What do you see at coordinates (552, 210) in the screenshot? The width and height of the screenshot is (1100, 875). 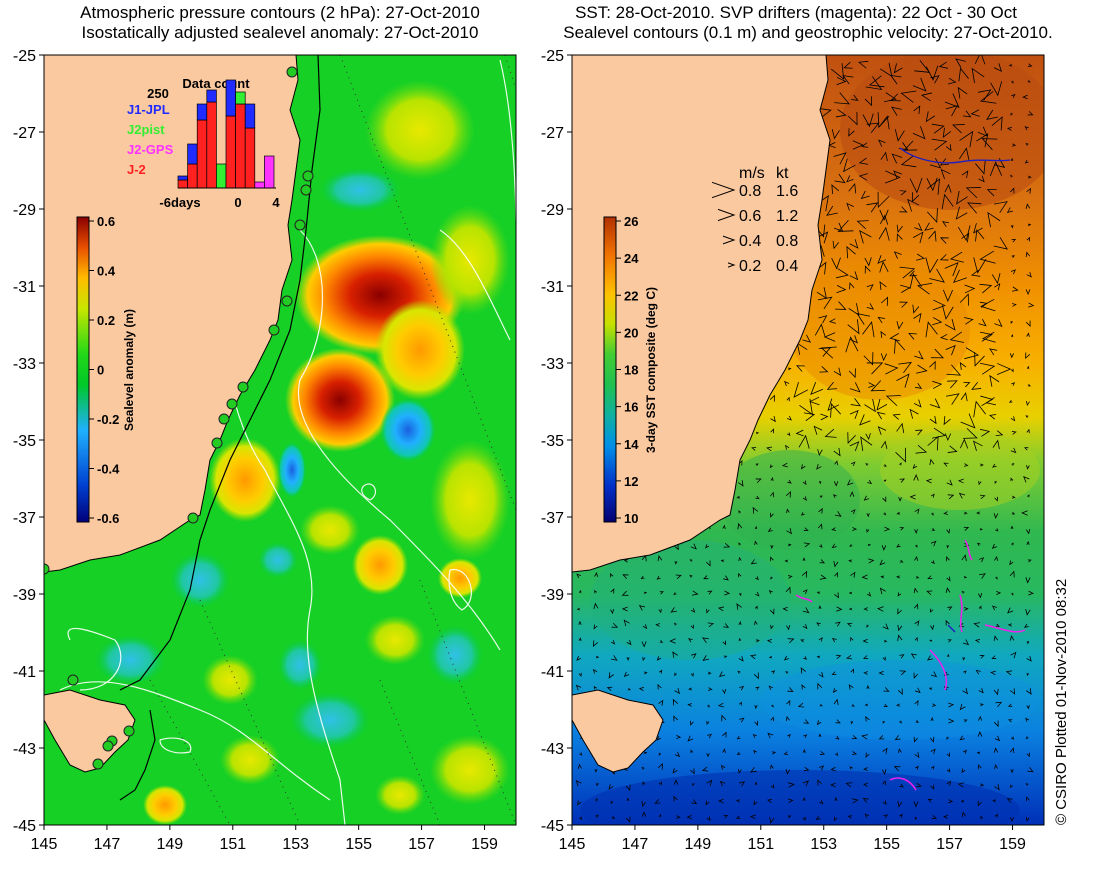 I see `right-lat-tick: -29` at bounding box center [552, 210].